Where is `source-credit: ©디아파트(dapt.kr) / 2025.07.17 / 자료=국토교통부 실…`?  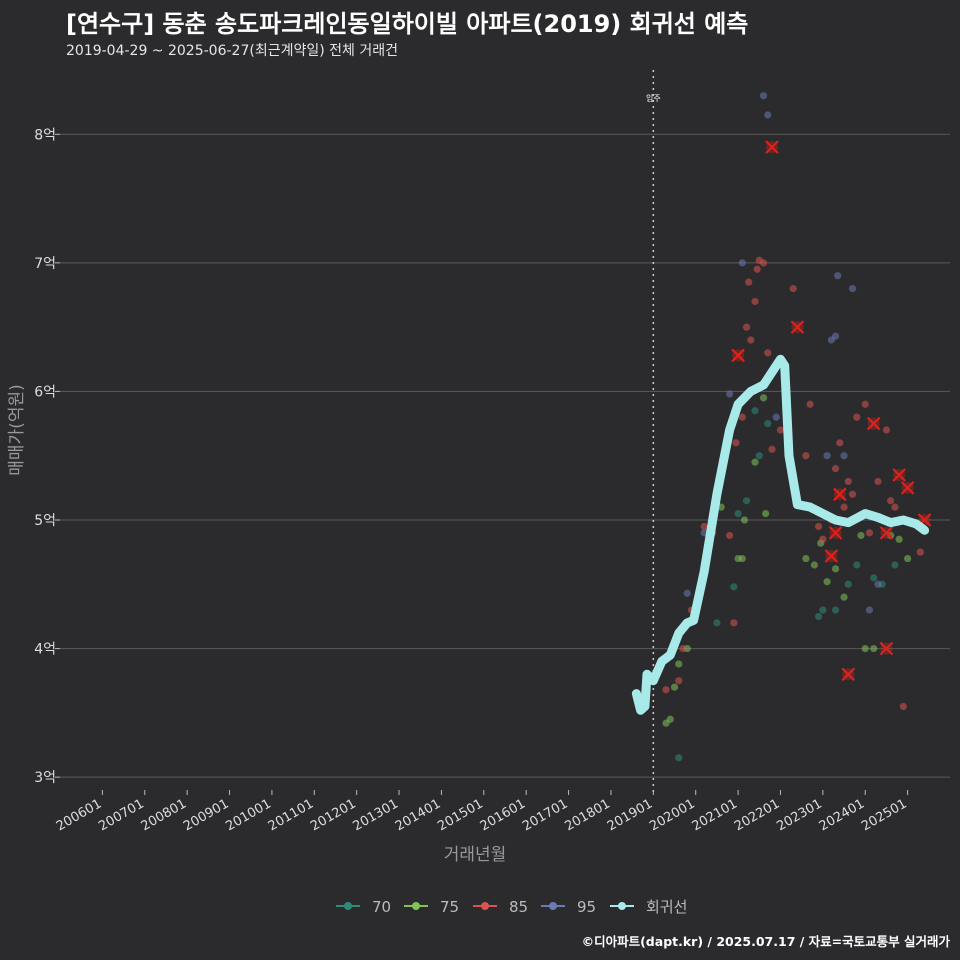 source-credit: ©디아파트(dapt.kr) / 2025.07.17 / 자료=국토교통부 실… is located at coordinates (765, 941).